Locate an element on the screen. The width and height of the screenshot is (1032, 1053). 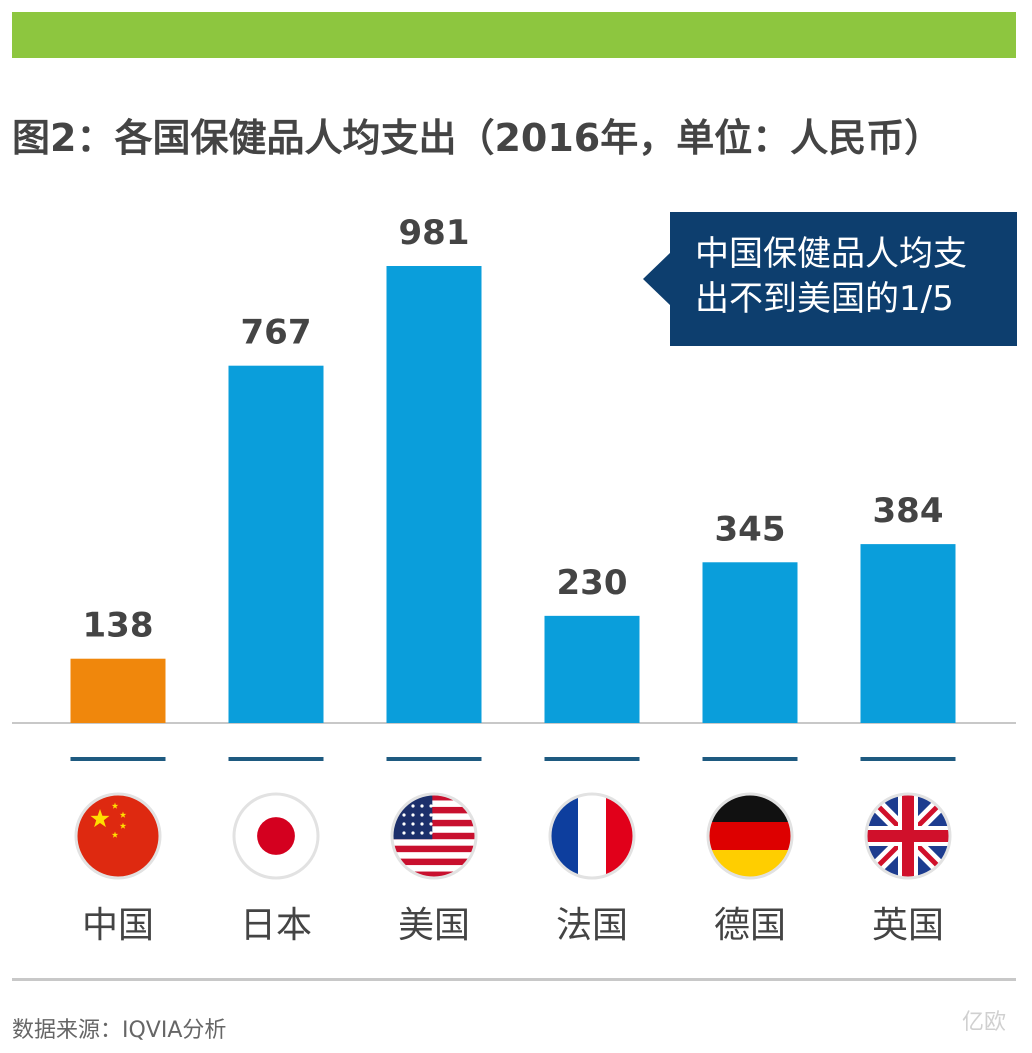
source-note: 数据来源：IQVIA分析 is located at coordinates (119, 1030).